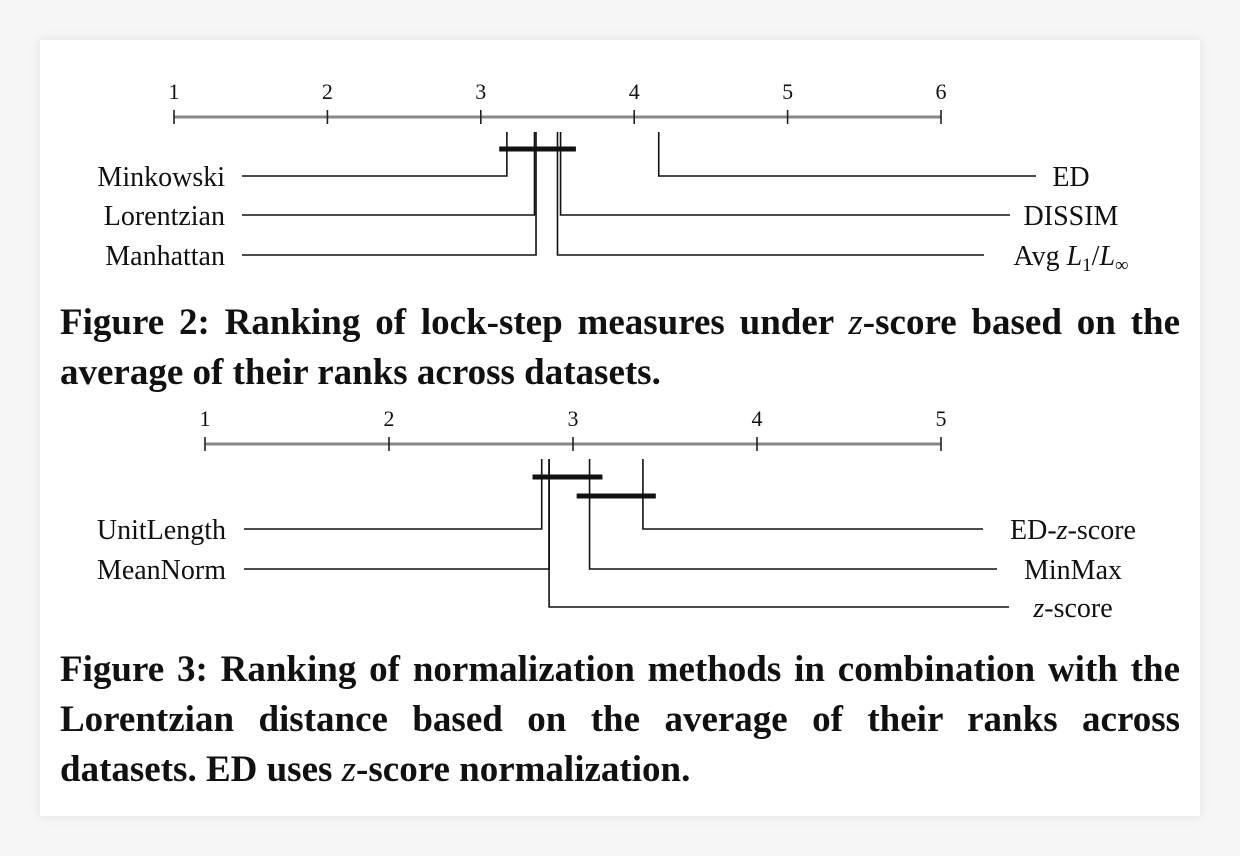 The height and width of the screenshot is (856, 1240). I want to click on label-ed: ED, so click(1070, 177).